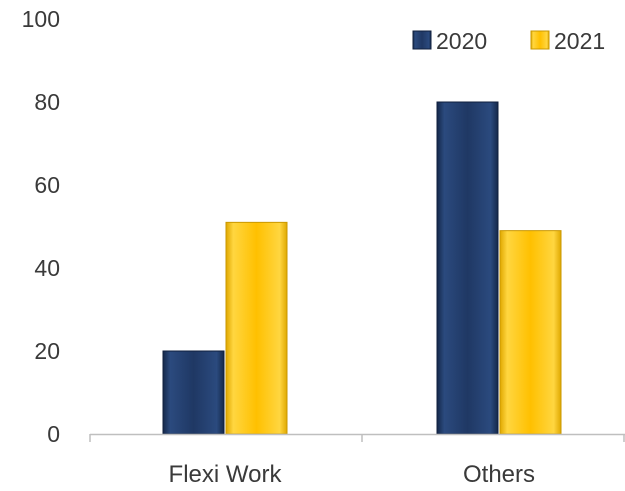 This screenshot has width=625, height=491. What do you see at coordinates (499, 474) in the screenshot?
I see `category-label-others: Others` at bounding box center [499, 474].